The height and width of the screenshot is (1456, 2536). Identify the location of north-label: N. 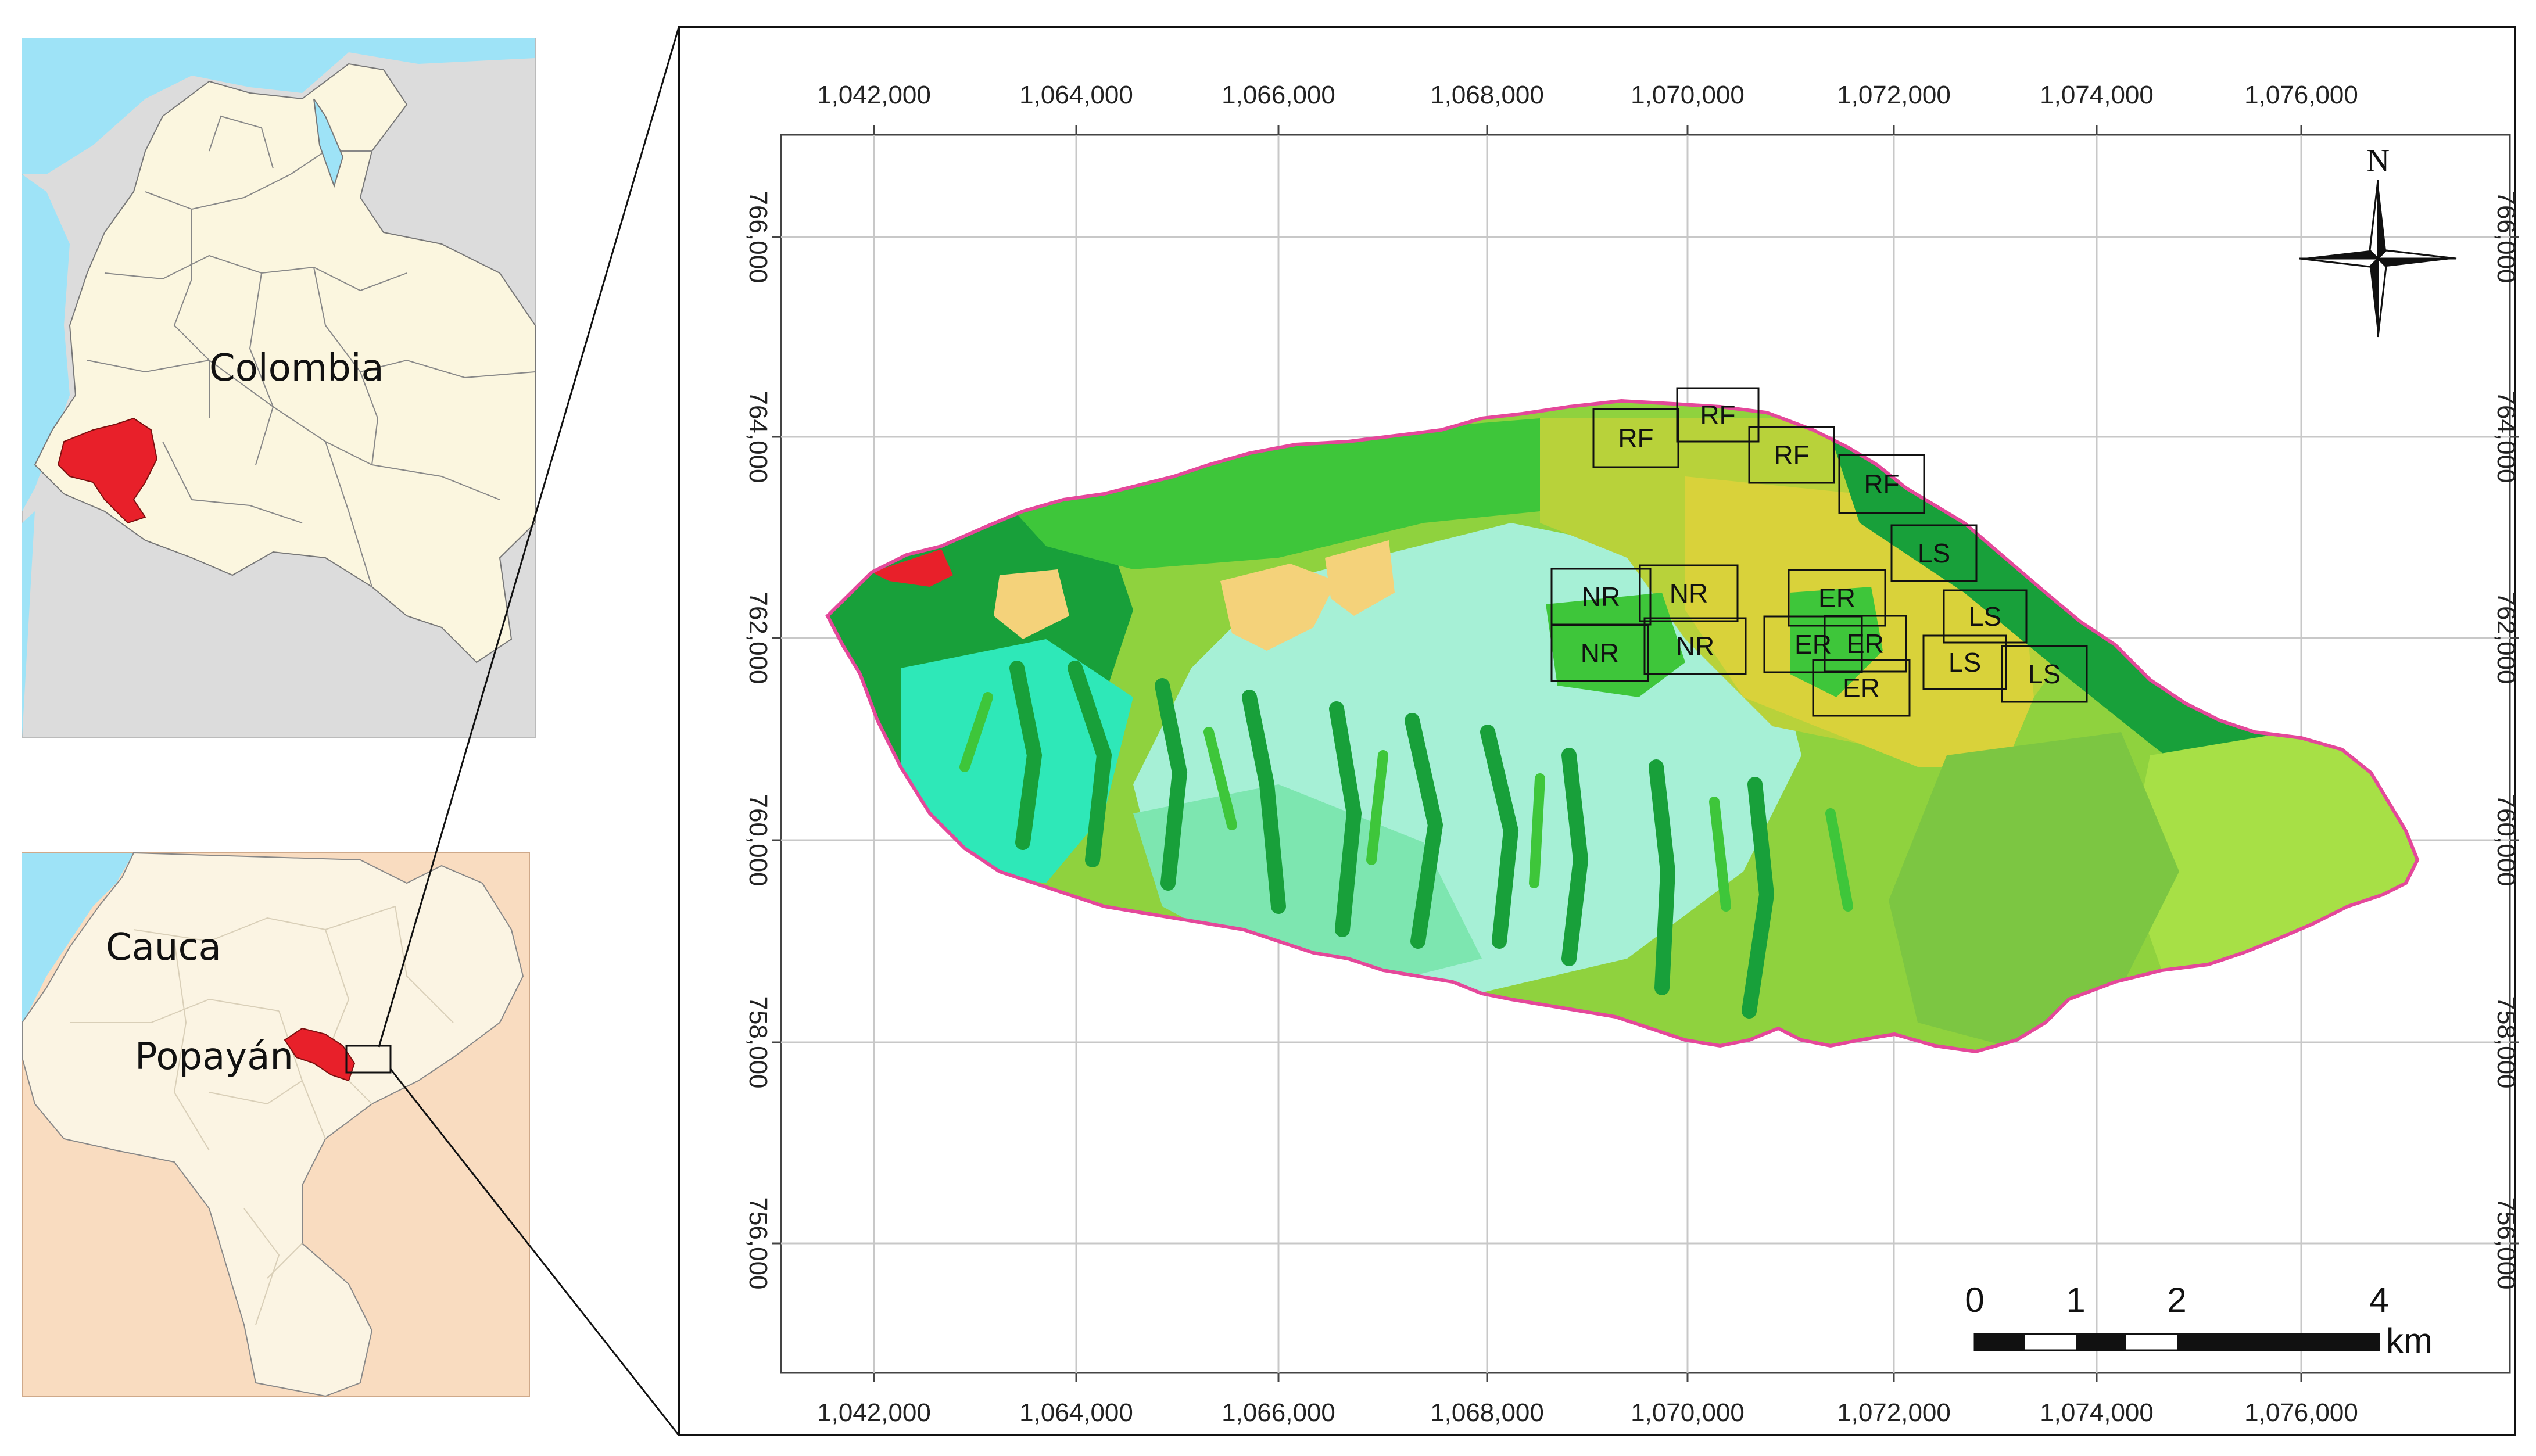
(2378, 161).